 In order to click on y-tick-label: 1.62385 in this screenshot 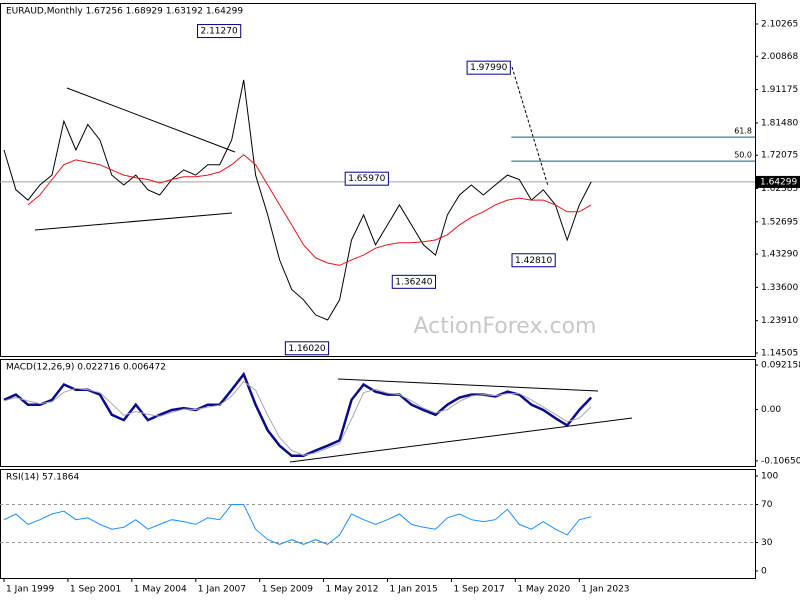, I will do `click(779, 189)`.